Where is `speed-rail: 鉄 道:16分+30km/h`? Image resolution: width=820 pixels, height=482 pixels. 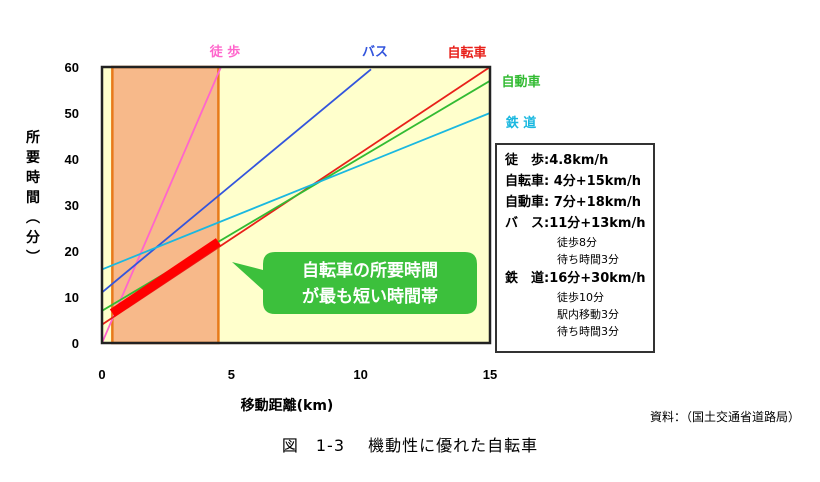 speed-rail: 鉄 道:16分+30km/h is located at coordinates (575, 278).